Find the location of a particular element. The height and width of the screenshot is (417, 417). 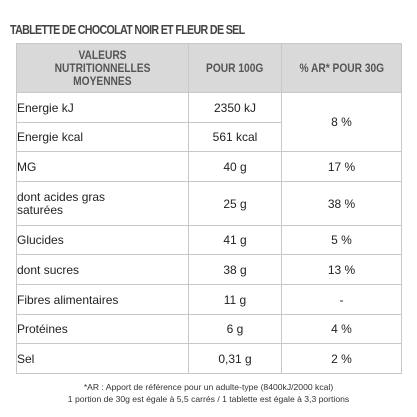

table-row: Glucides 41 g 5 % is located at coordinates (209, 240).